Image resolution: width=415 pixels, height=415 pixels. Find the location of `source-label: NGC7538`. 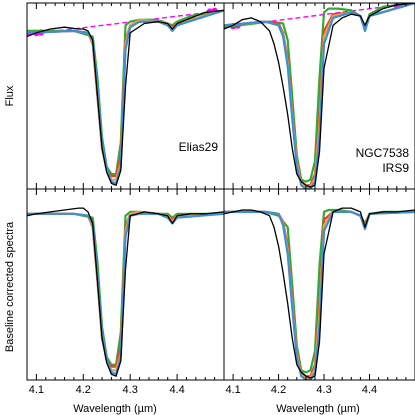

source-label: NGC7538 is located at coordinates (383, 153).